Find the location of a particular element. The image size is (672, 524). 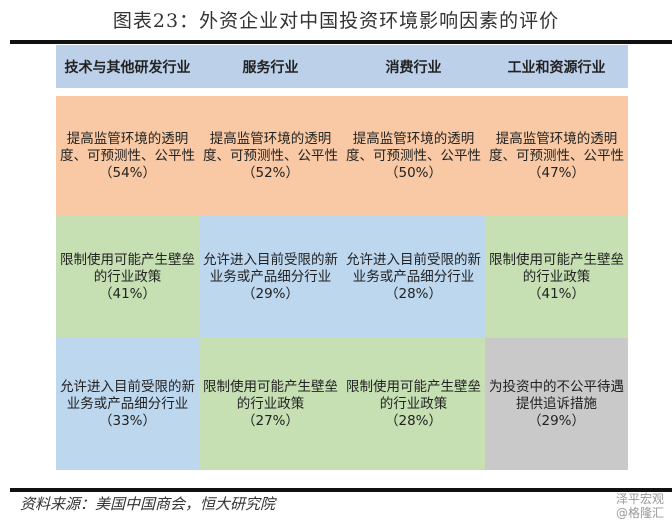

table-cell: 为投资中的不公平待遇提供追诉措施 （29%） is located at coordinates (556, 404).